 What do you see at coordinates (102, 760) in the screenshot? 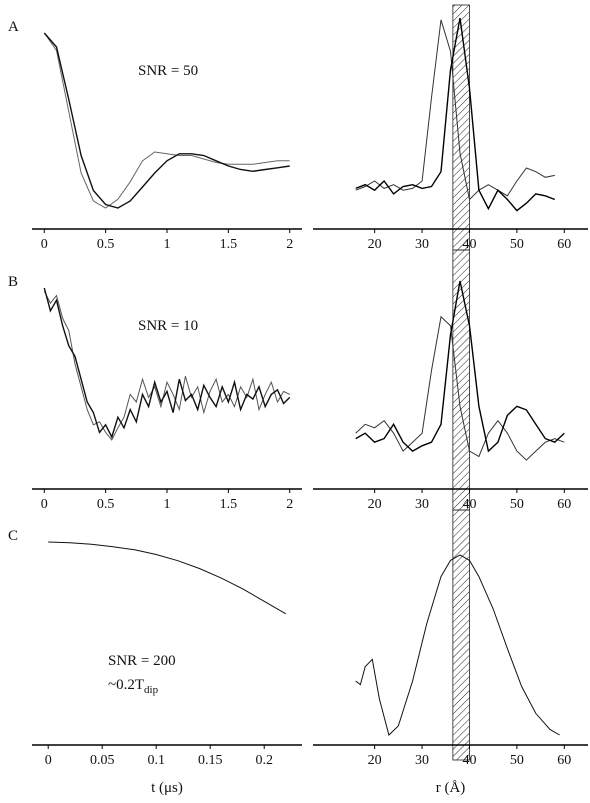
I see `x-tick-label: 0.05` at bounding box center [102, 760].